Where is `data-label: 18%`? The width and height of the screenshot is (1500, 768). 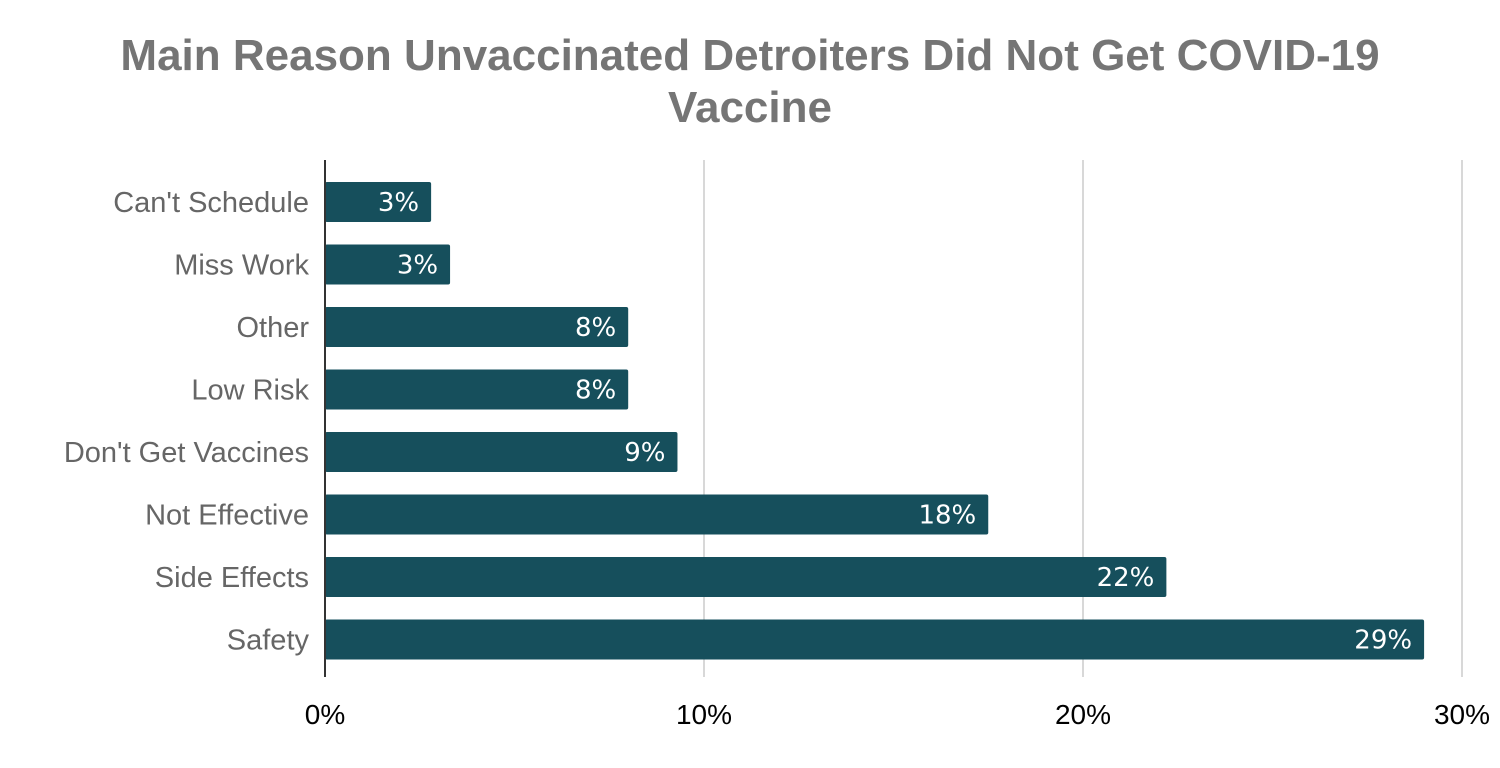 data-label: 18% is located at coordinates (947, 516).